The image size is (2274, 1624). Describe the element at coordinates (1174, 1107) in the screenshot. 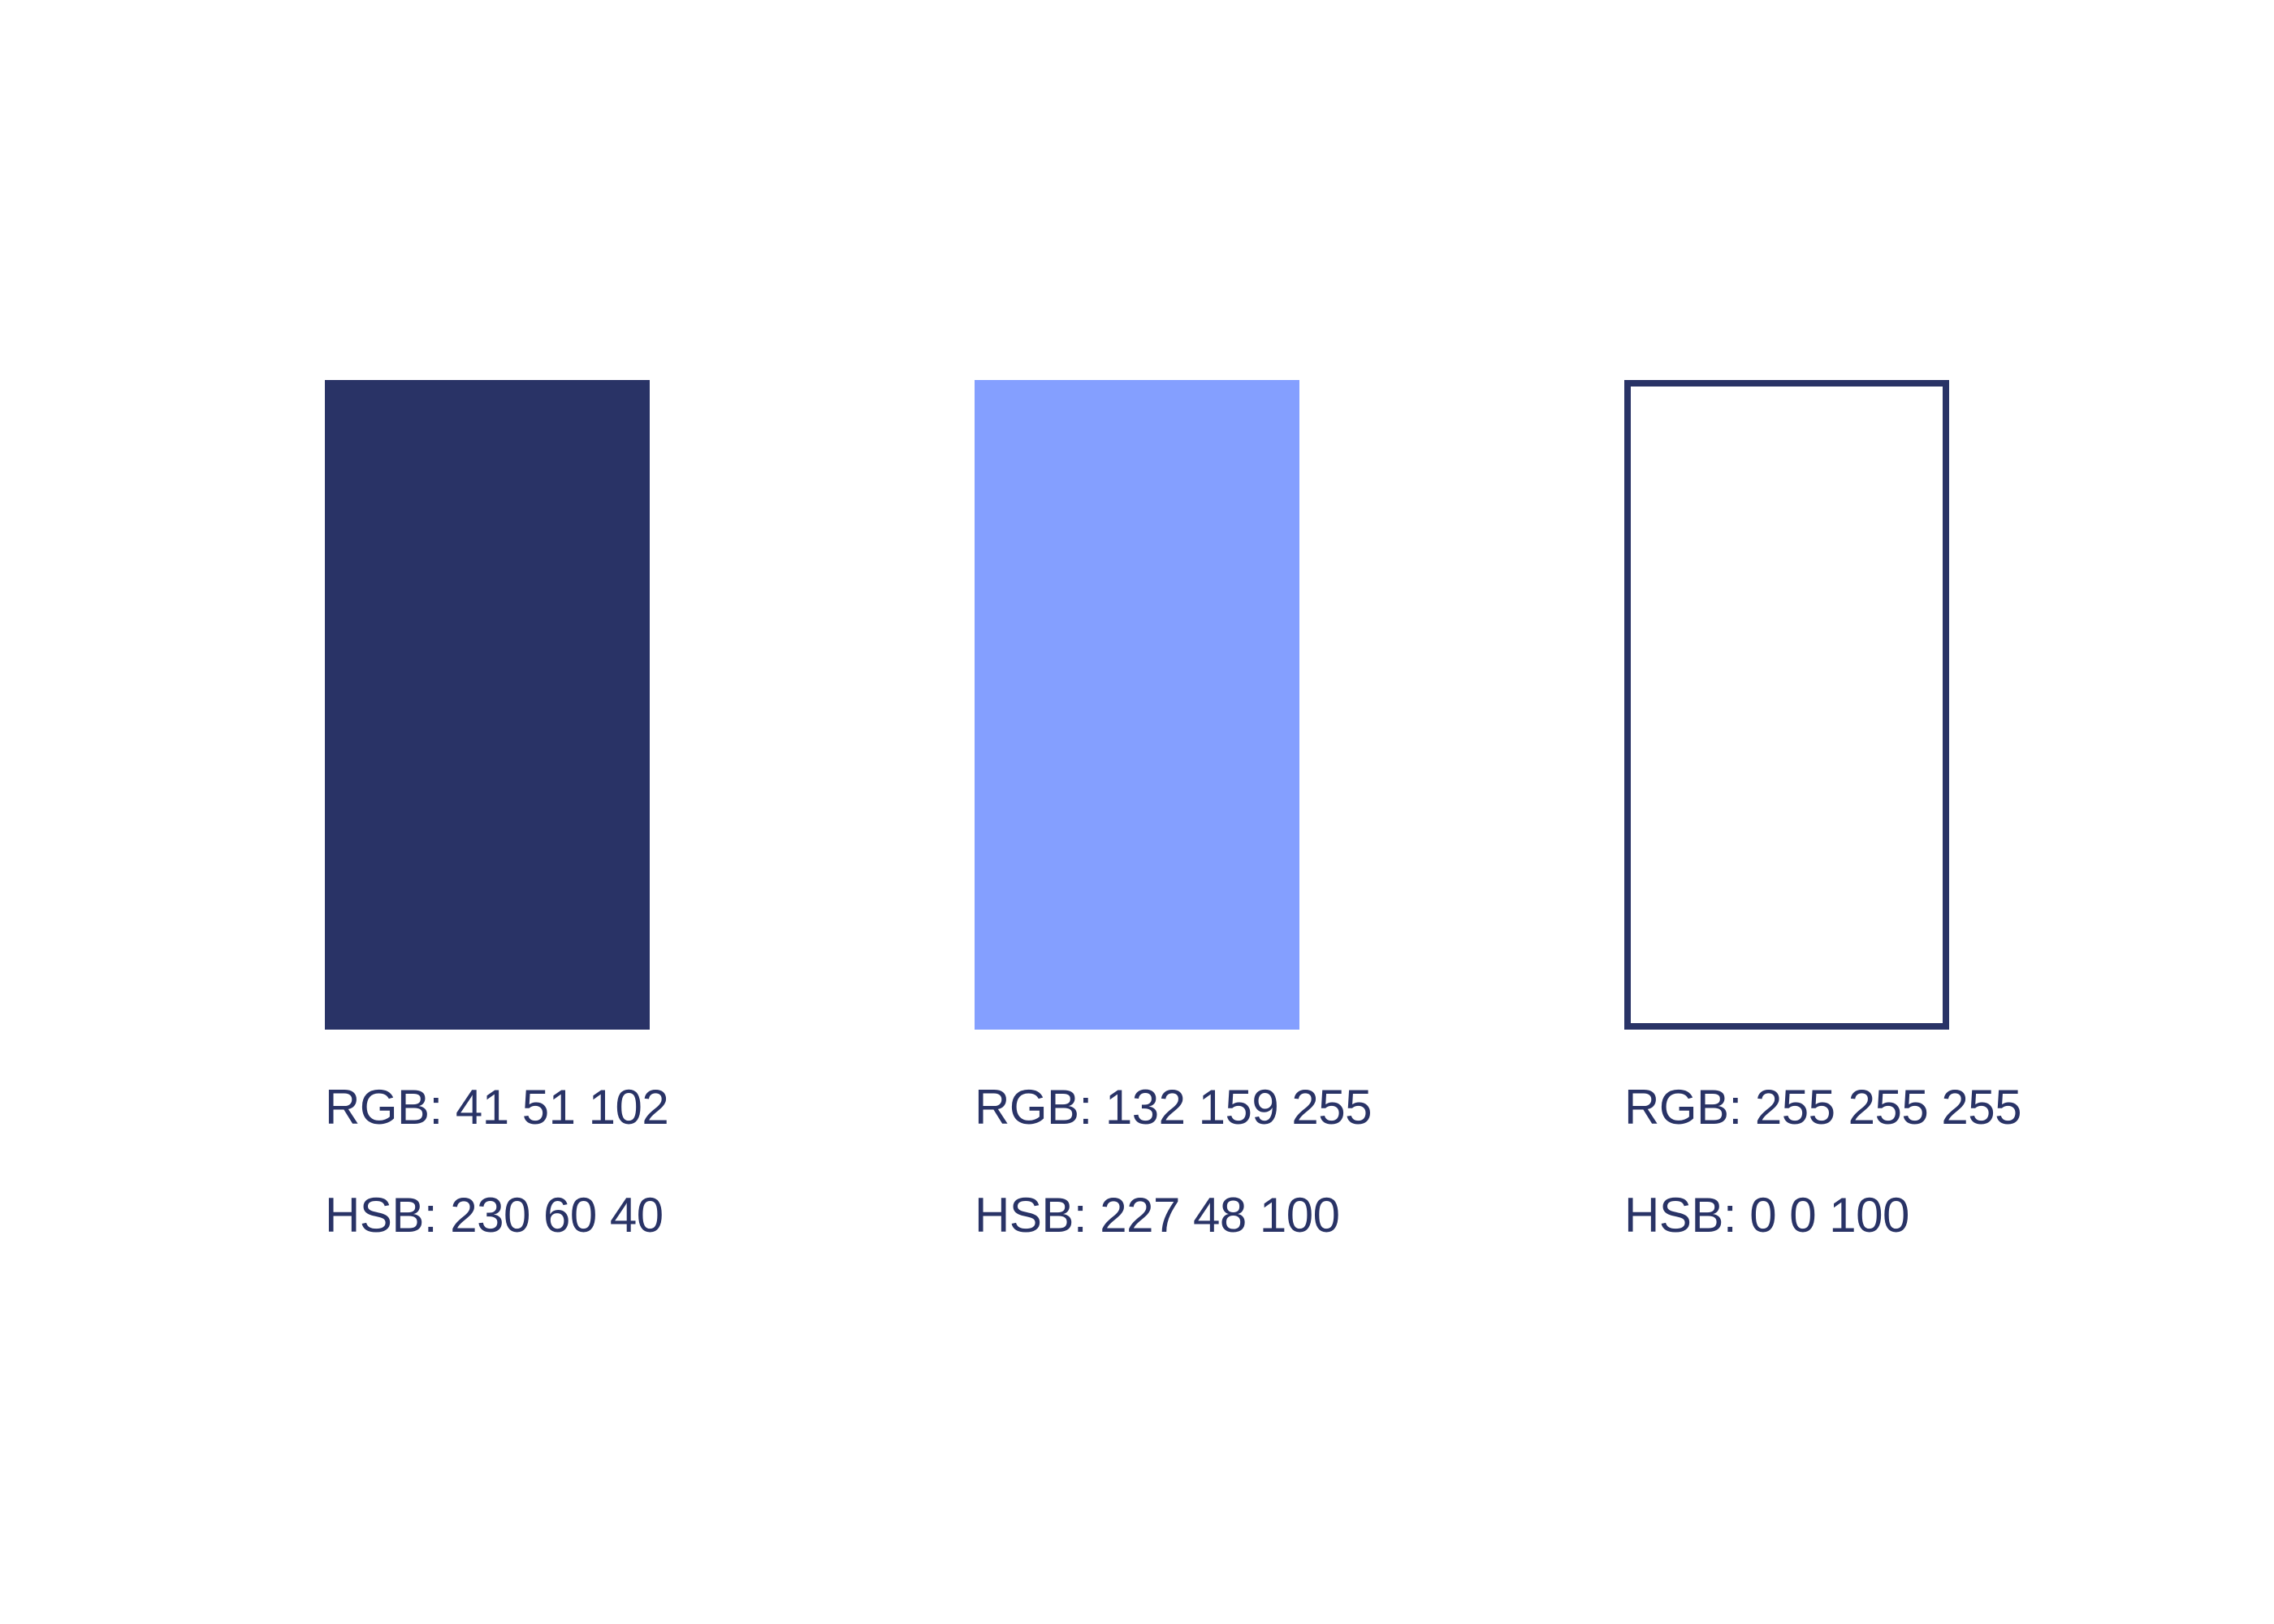

I see `rgb-value-label: RGB: 132 159 255` at that location.